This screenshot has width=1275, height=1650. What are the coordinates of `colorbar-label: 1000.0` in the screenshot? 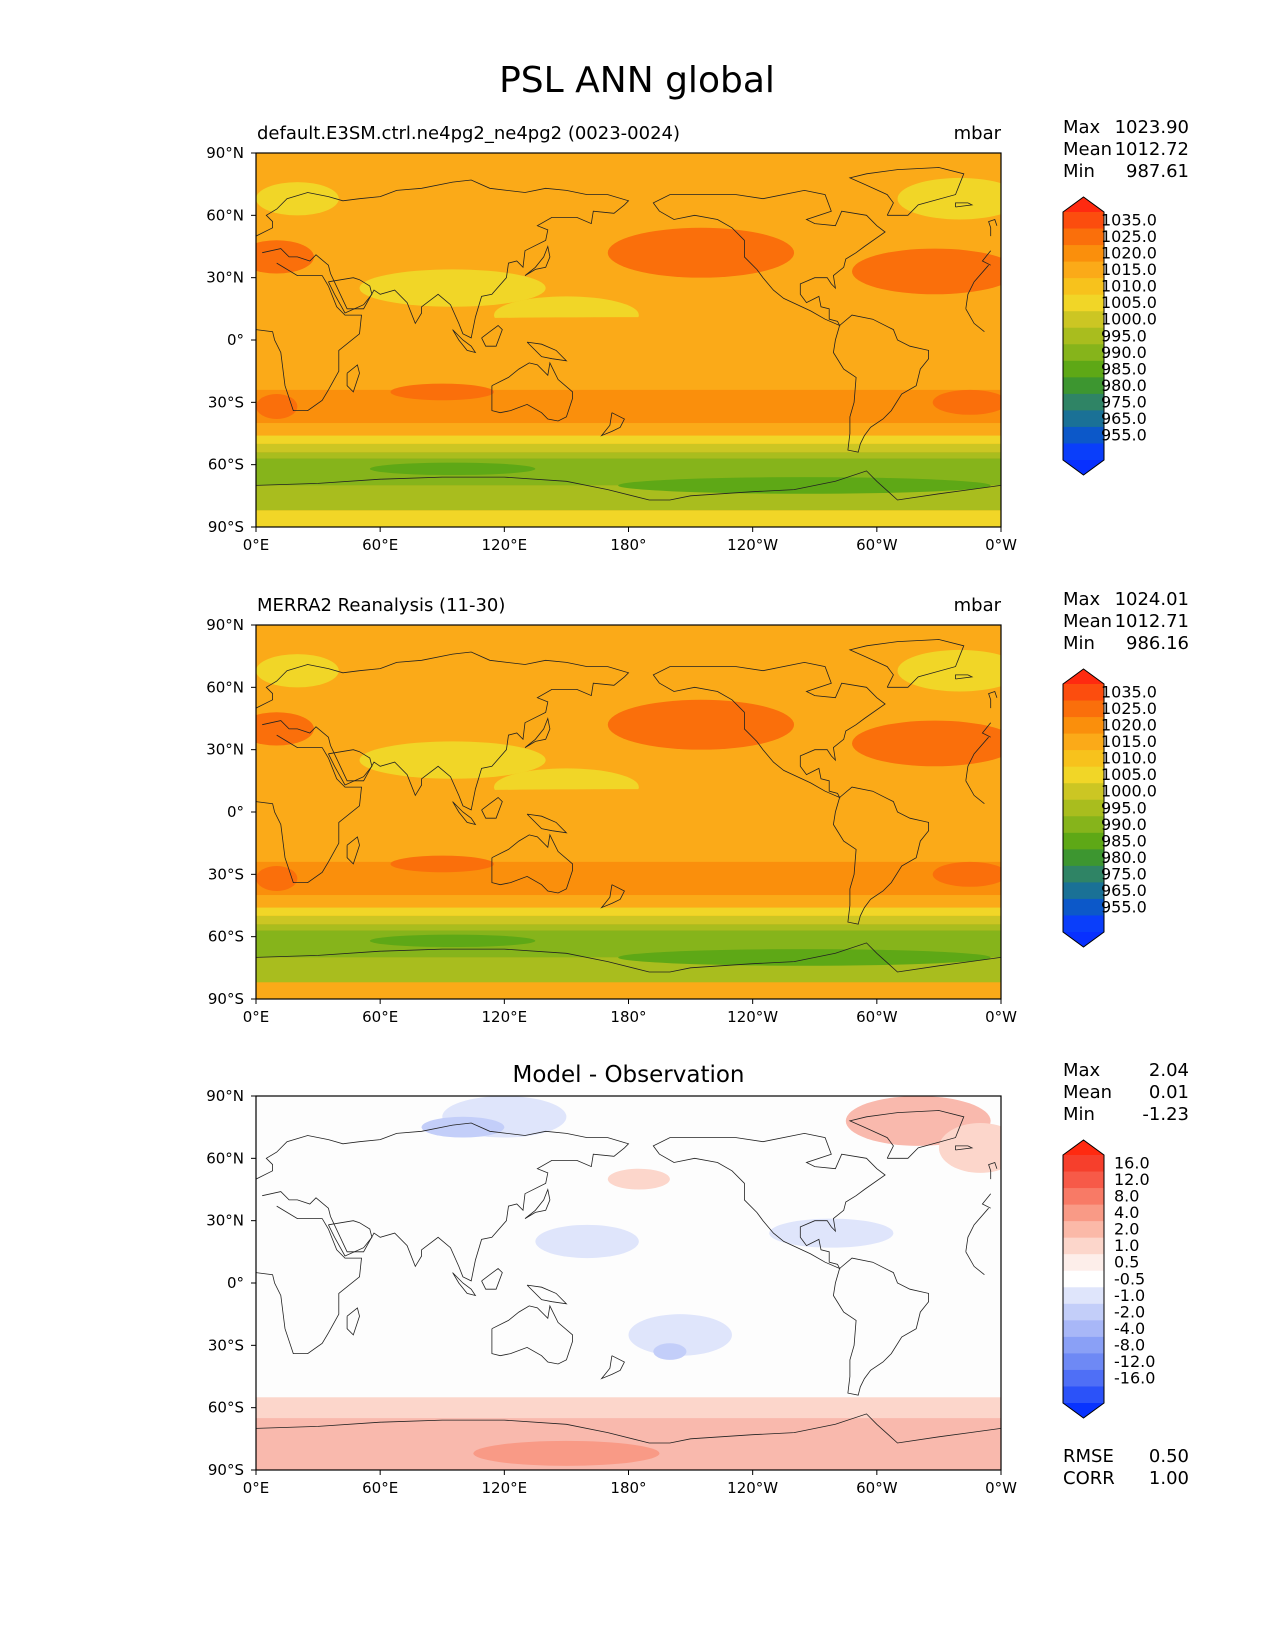 It's located at (1129, 319).